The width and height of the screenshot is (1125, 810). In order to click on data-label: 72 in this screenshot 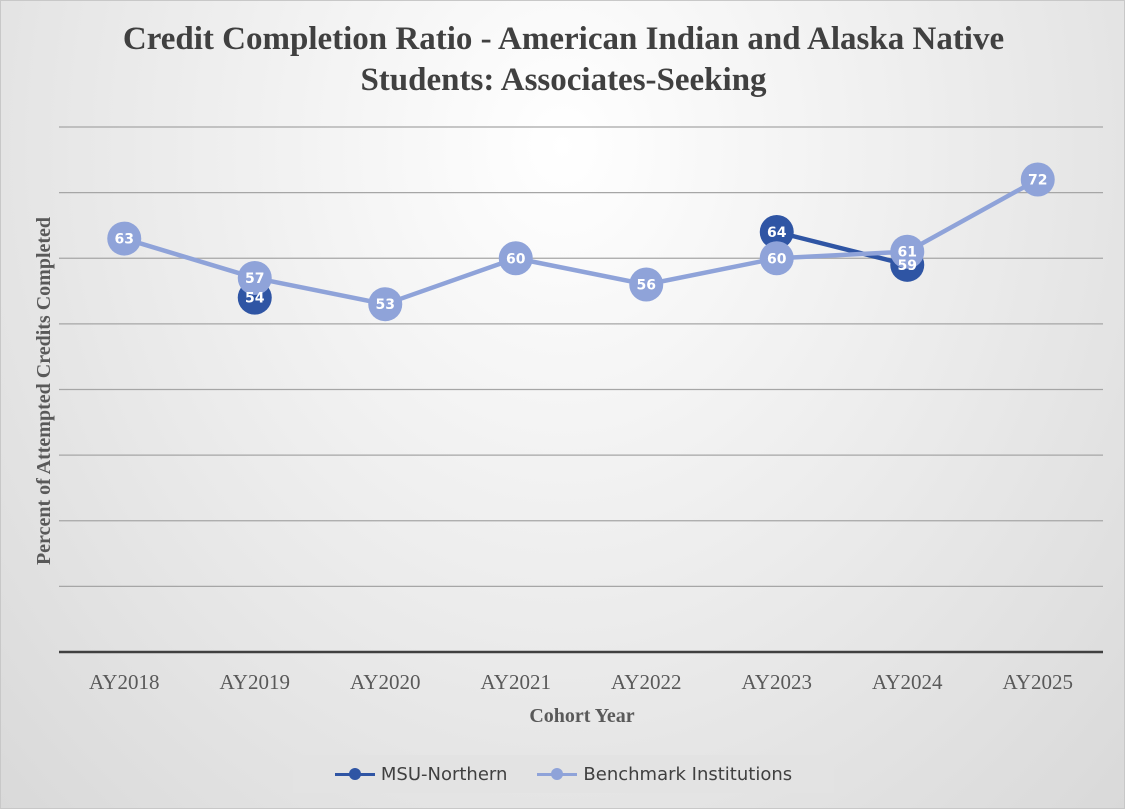, I will do `click(1037, 181)`.